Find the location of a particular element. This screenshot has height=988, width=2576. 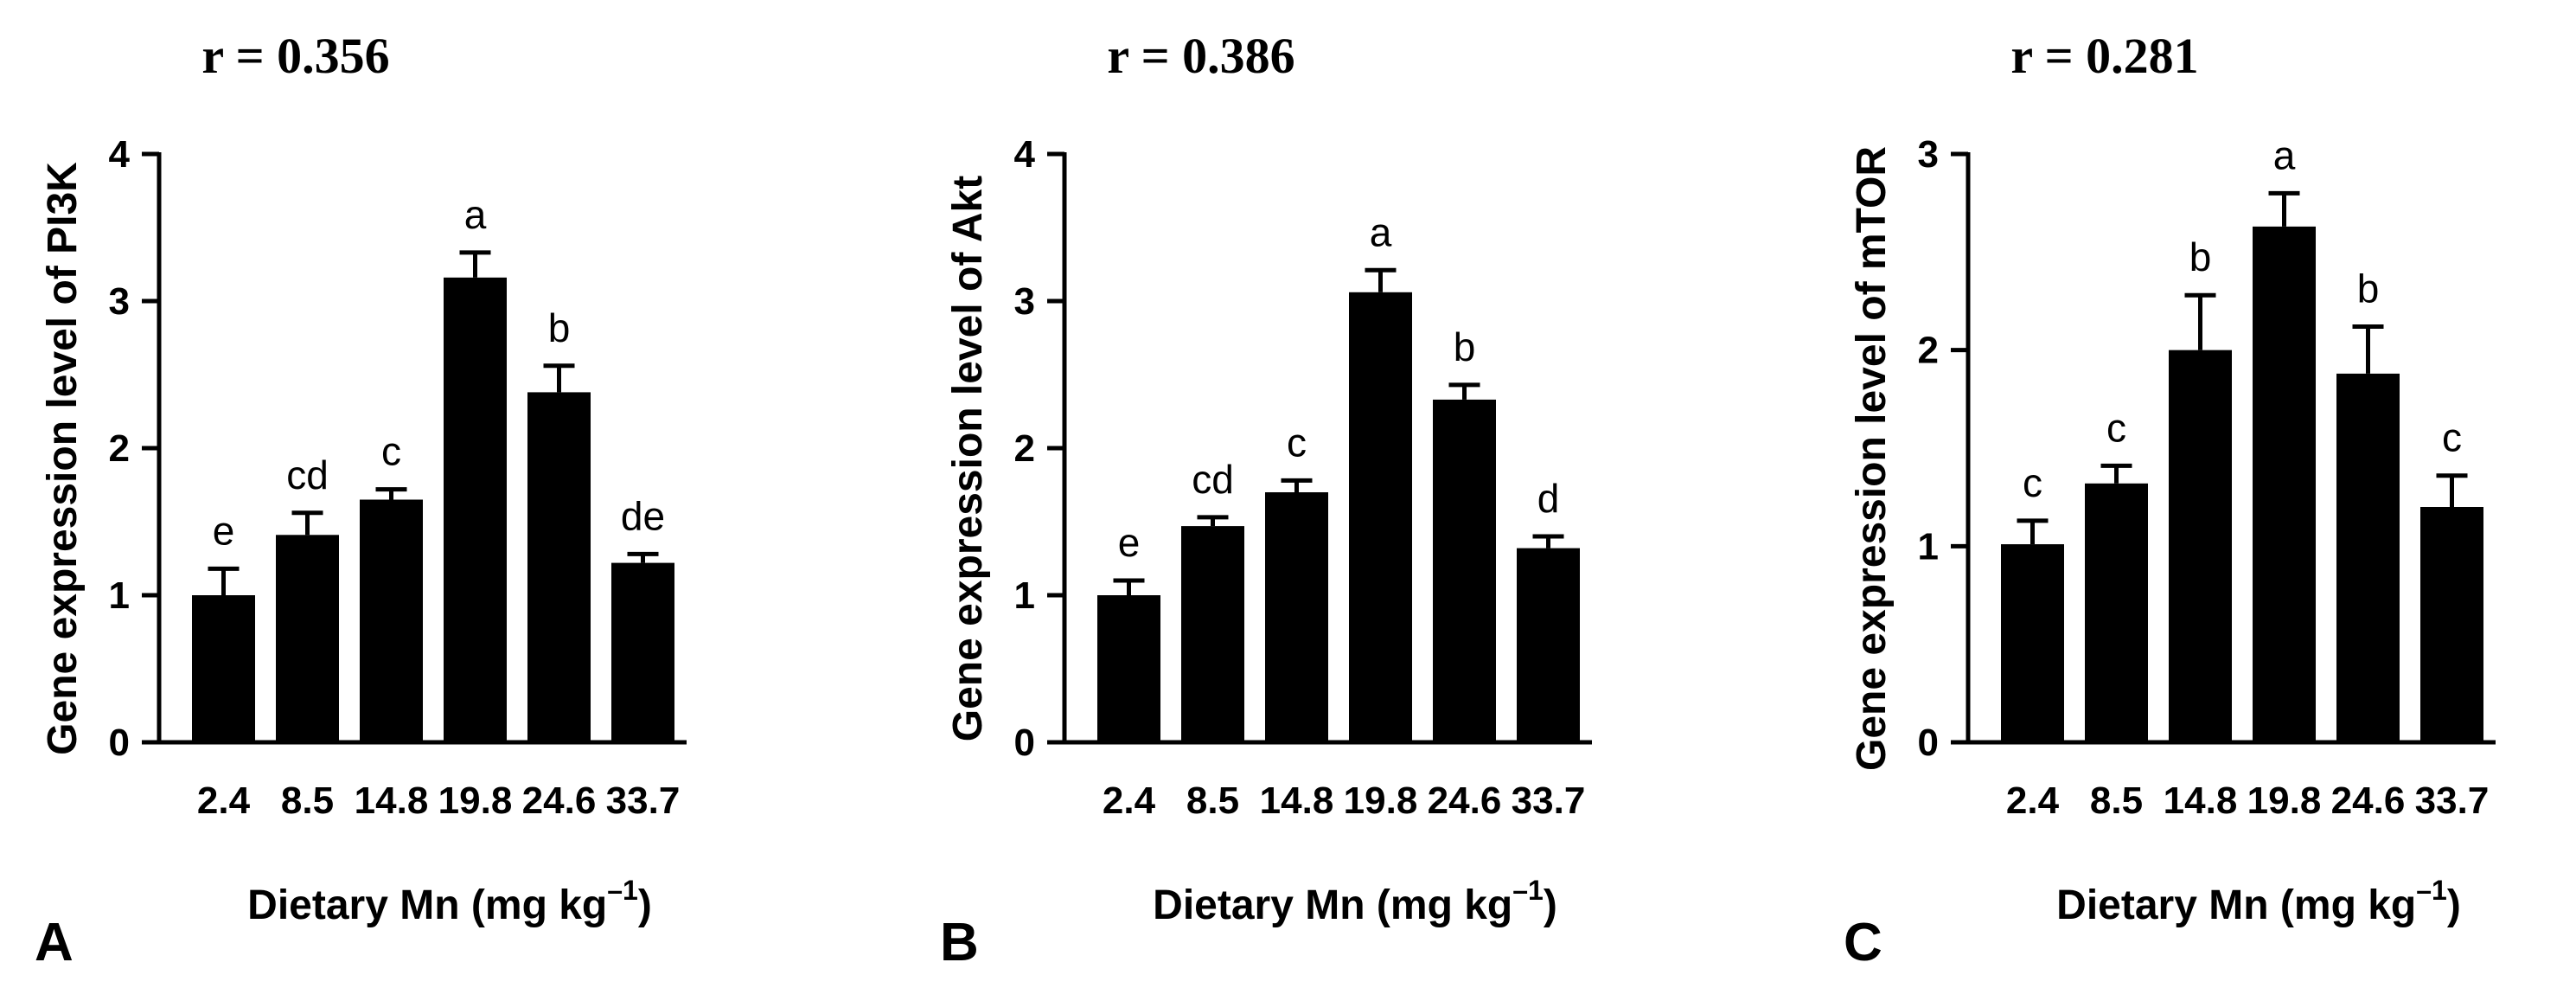

chart-title: r = 0.356 is located at coordinates (295, 56).